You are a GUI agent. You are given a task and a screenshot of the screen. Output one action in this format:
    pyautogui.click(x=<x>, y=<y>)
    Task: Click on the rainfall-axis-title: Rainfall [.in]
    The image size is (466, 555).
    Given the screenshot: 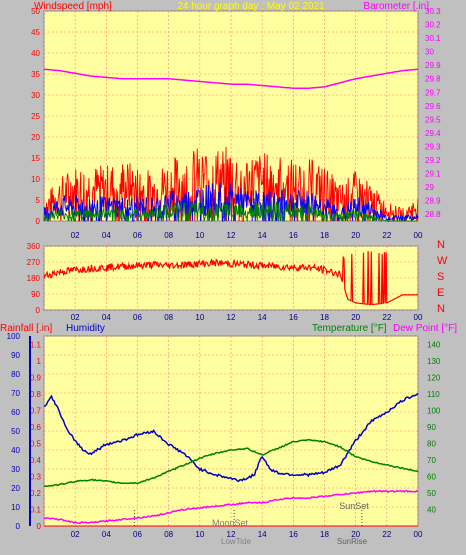 What is the action you would take?
    pyautogui.click(x=26, y=328)
    